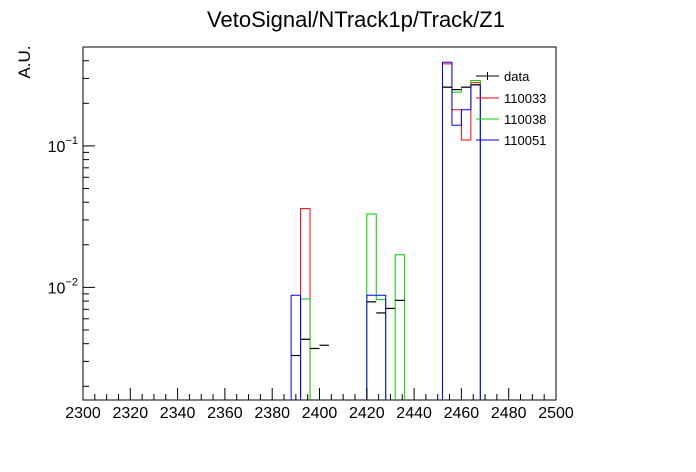  I want to click on legend-label-110038: 110038, so click(525, 119).